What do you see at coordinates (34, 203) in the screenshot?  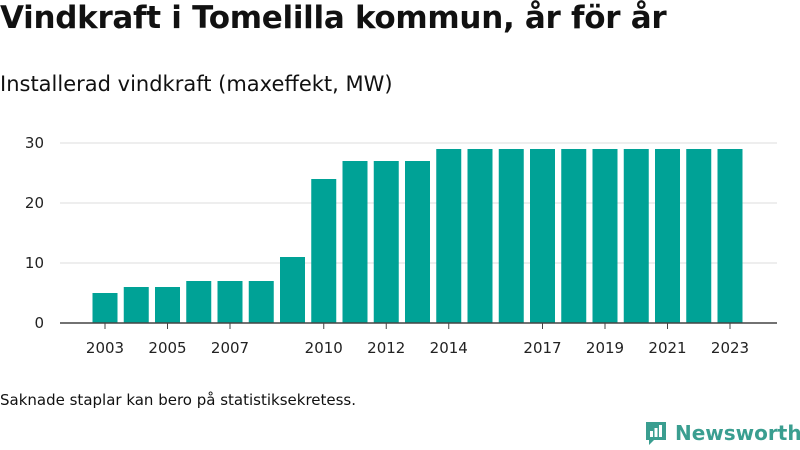 I see `y-tick-label: 20` at bounding box center [34, 203].